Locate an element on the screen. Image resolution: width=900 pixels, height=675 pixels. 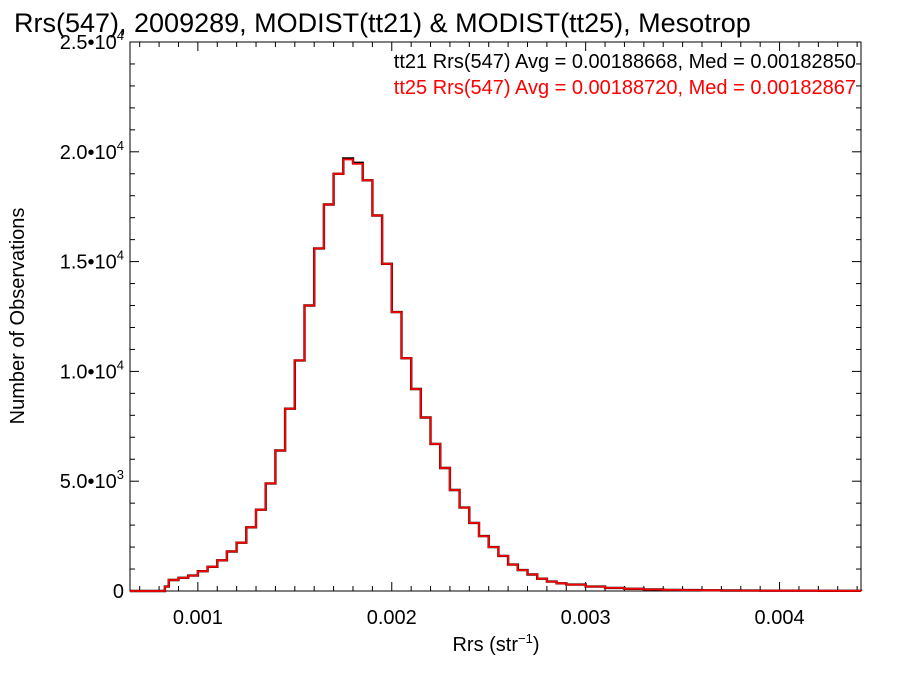
y-tick-label: 1.0•104 is located at coordinates (92, 370).